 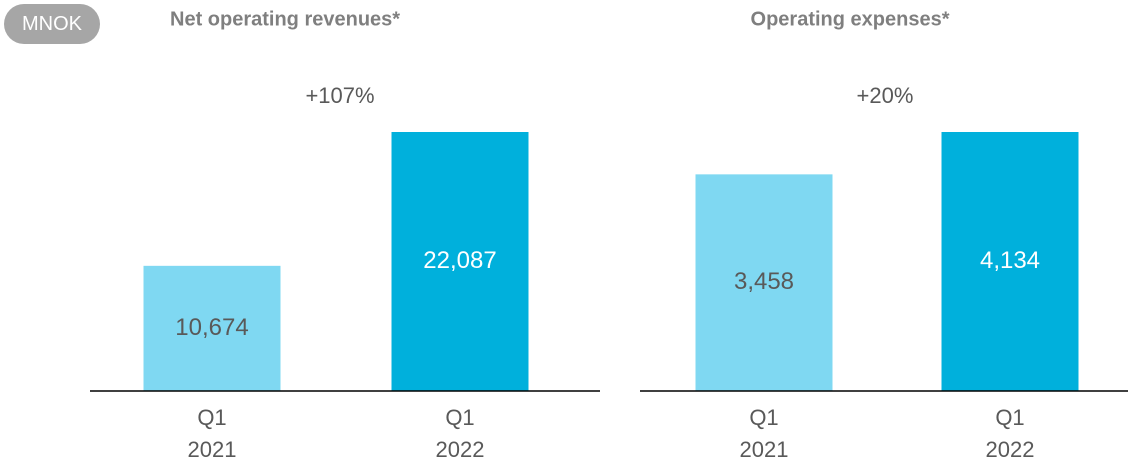 I want to click on value-label: 3,458, so click(x=764, y=281).